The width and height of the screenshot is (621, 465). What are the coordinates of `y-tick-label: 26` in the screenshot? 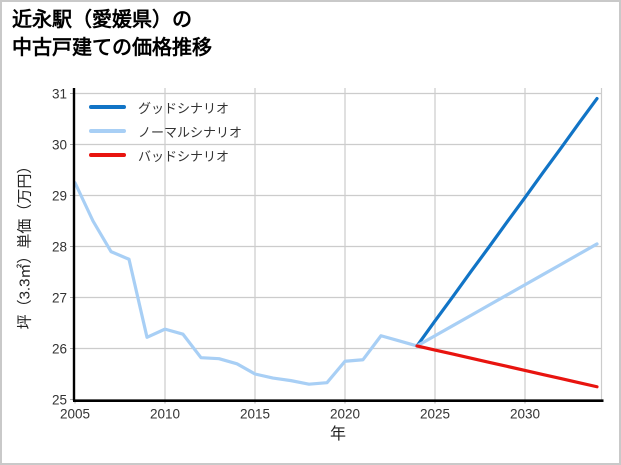 It's located at (59, 349).